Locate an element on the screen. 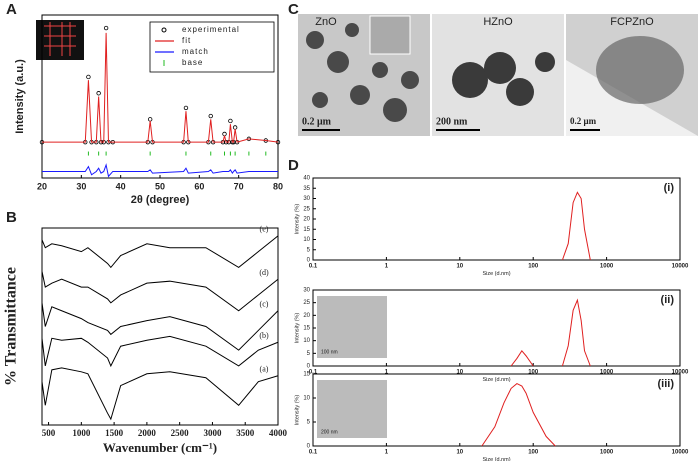 This screenshot has width=700, height=461. x-tick-label: 3000 is located at coordinates (212, 433).